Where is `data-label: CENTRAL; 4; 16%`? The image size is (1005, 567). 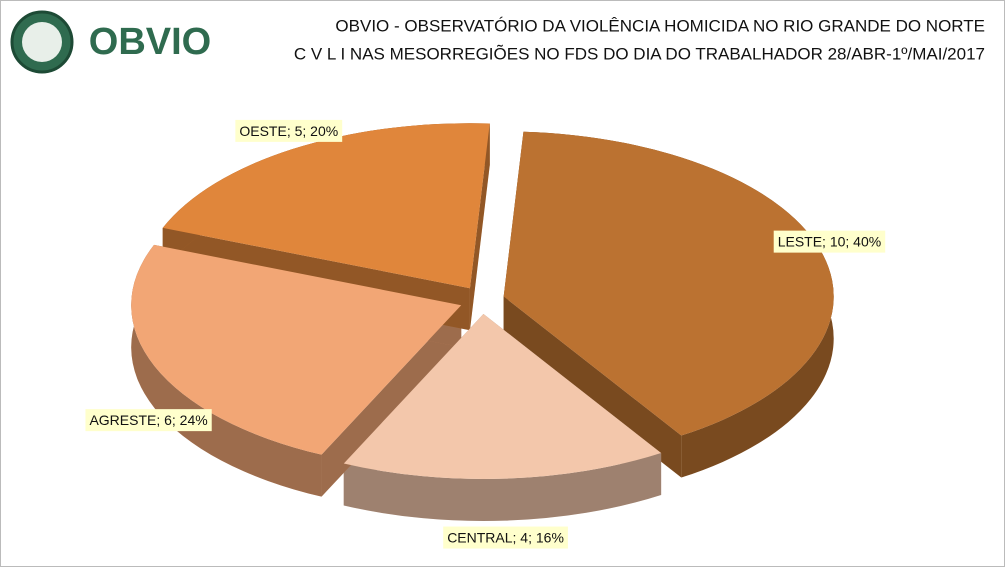 data-label: CENTRAL; 4; 16% is located at coordinates (505, 538).